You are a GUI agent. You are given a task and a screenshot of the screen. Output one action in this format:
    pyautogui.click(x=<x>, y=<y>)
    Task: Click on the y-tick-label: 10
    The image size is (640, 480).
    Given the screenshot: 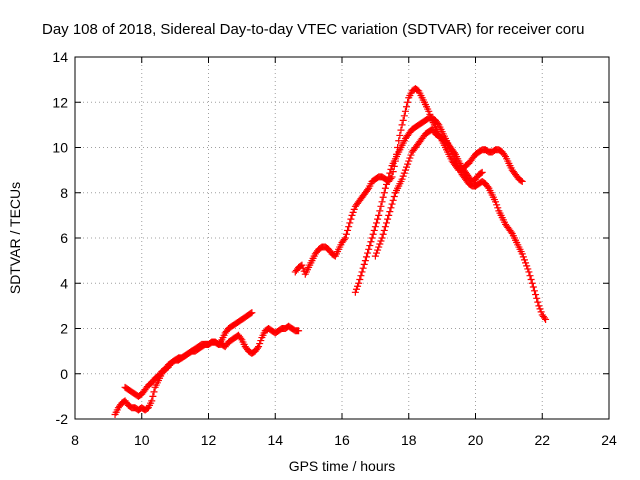 What is the action you would take?
    pyautogui.click(x=60, y=148)
    